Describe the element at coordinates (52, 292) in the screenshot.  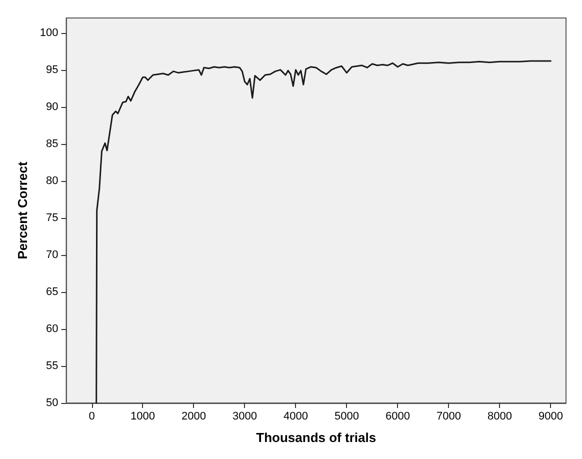
I see `y-tick-label: 65` at that location.